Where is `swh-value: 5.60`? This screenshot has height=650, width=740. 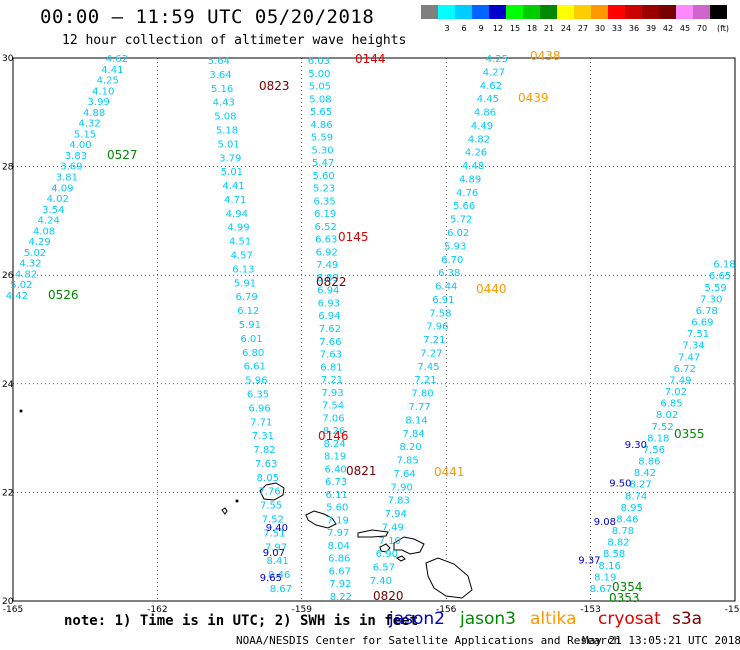 swh-value: 5.60 is located at coordinates (337, 508).